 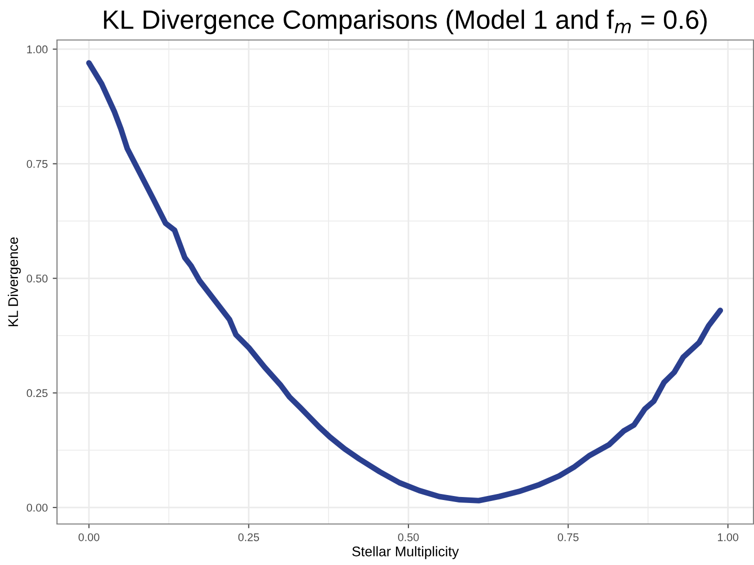 What do you see at coordinates (89, 537) in the screenshot?
I see `x-tick-label: 0.00` at bounding box center [89, 537].